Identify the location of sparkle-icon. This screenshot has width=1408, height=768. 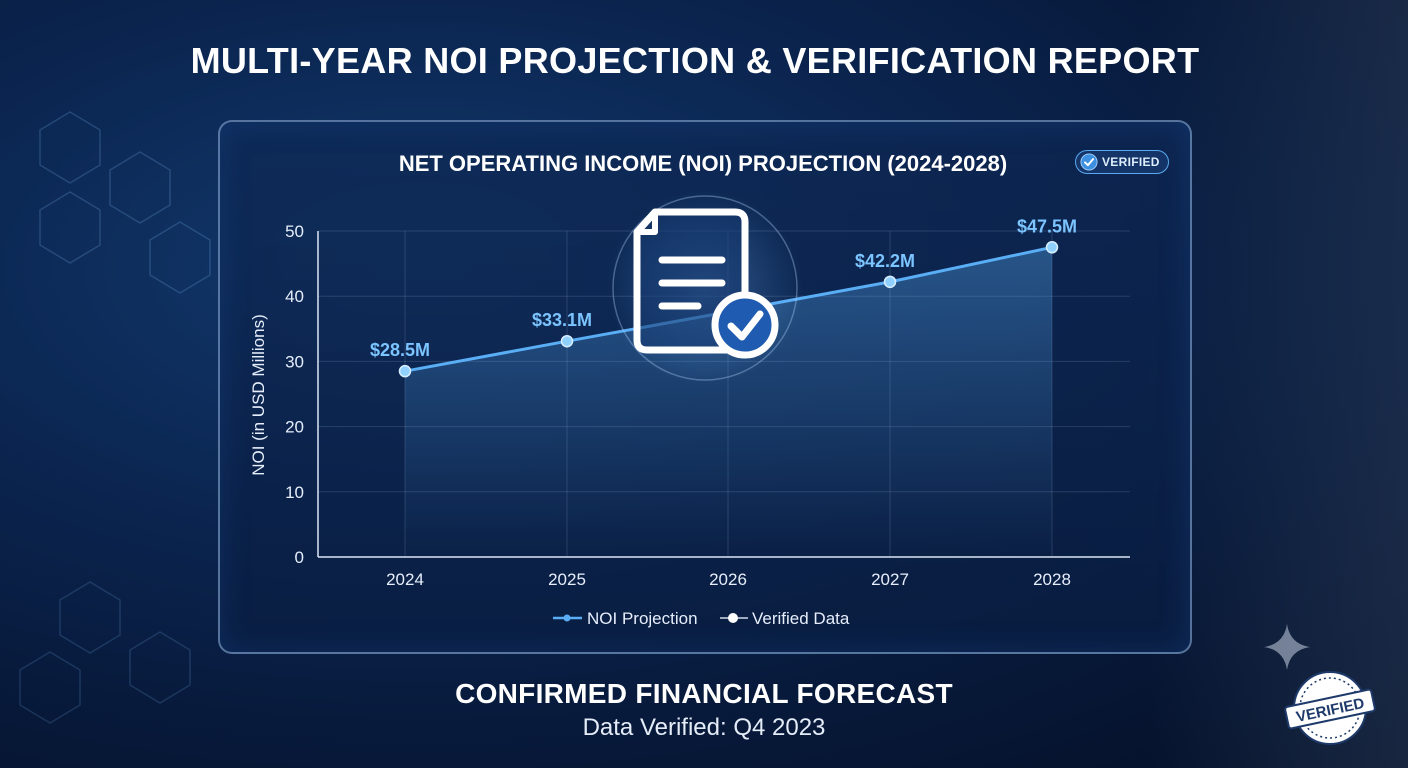
(1287, 647).